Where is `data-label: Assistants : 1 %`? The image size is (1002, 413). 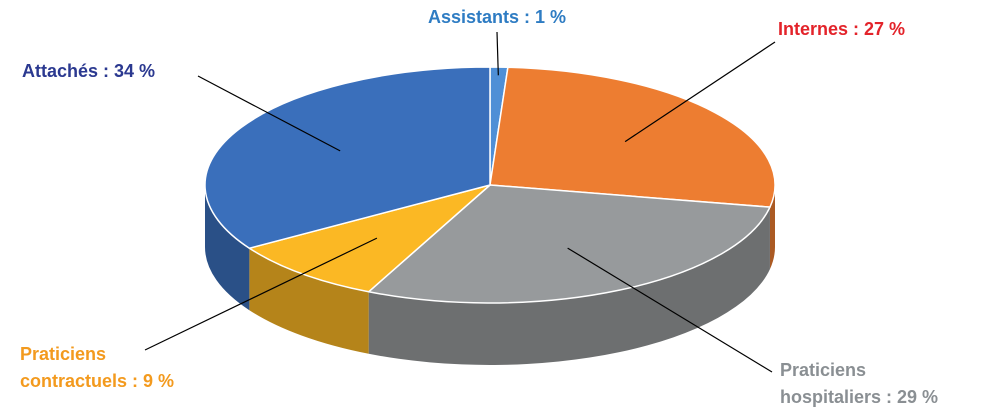 data-label: Assistants : 1 % is located at coordinates (497, 17).